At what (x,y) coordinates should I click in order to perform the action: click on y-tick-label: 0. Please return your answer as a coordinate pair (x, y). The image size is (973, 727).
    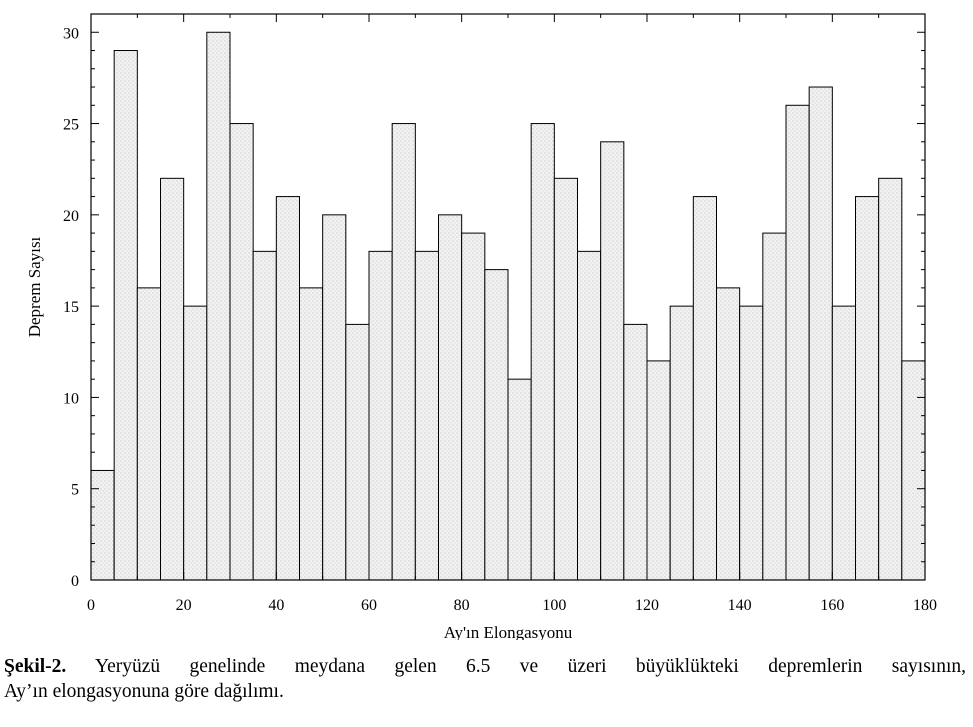
    Looking at the image, I should click on (75, 581).